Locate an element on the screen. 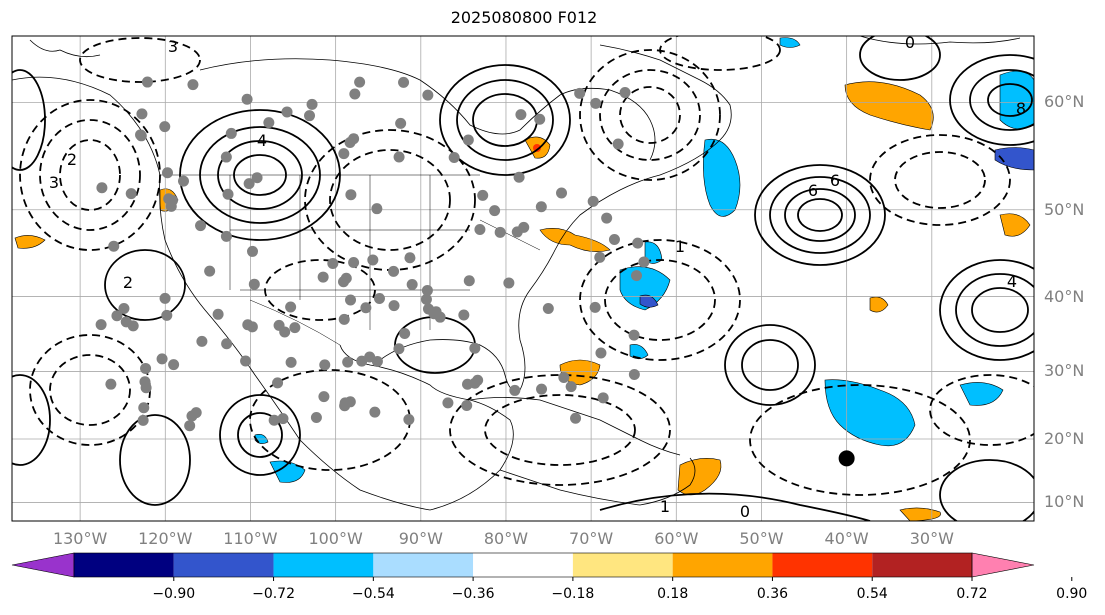 The width and height of the screenshot is (1105, 615). longitude-label: 40°W is located at coordinates (846, 538).